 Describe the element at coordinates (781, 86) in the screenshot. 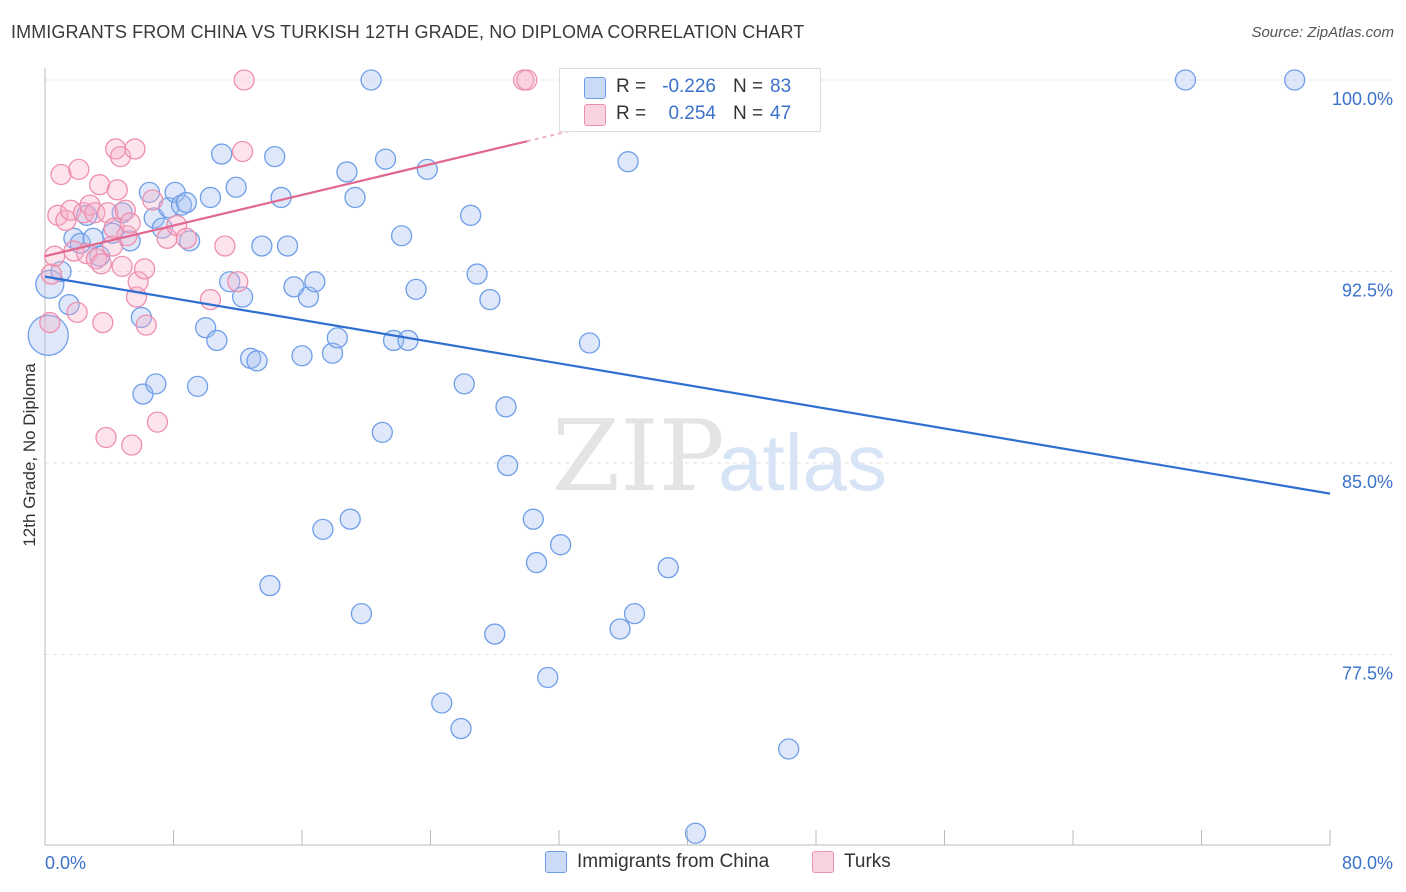

I see `china-n-value: 83` at that location.